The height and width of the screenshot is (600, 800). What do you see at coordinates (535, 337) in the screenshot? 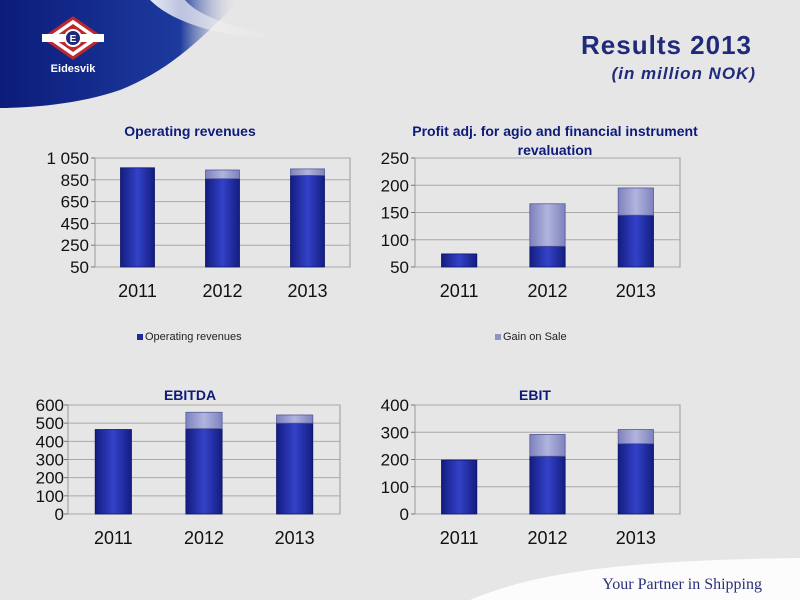
I see `legend-label-gain: Gain on Sale` at bounding box center [535, 337].